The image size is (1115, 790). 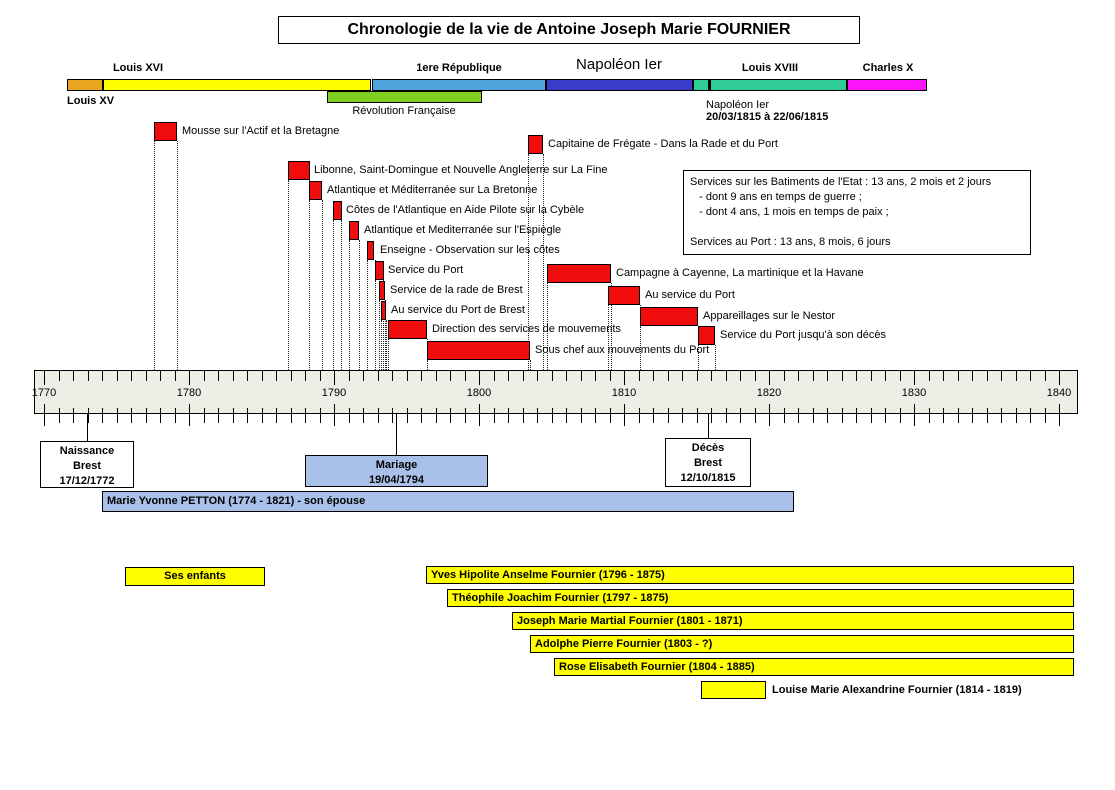 What do you see at coordinates (396, 465) in the screenshot?
I see `marriage-box-line: Mariage` at bounding box center [396, 465].